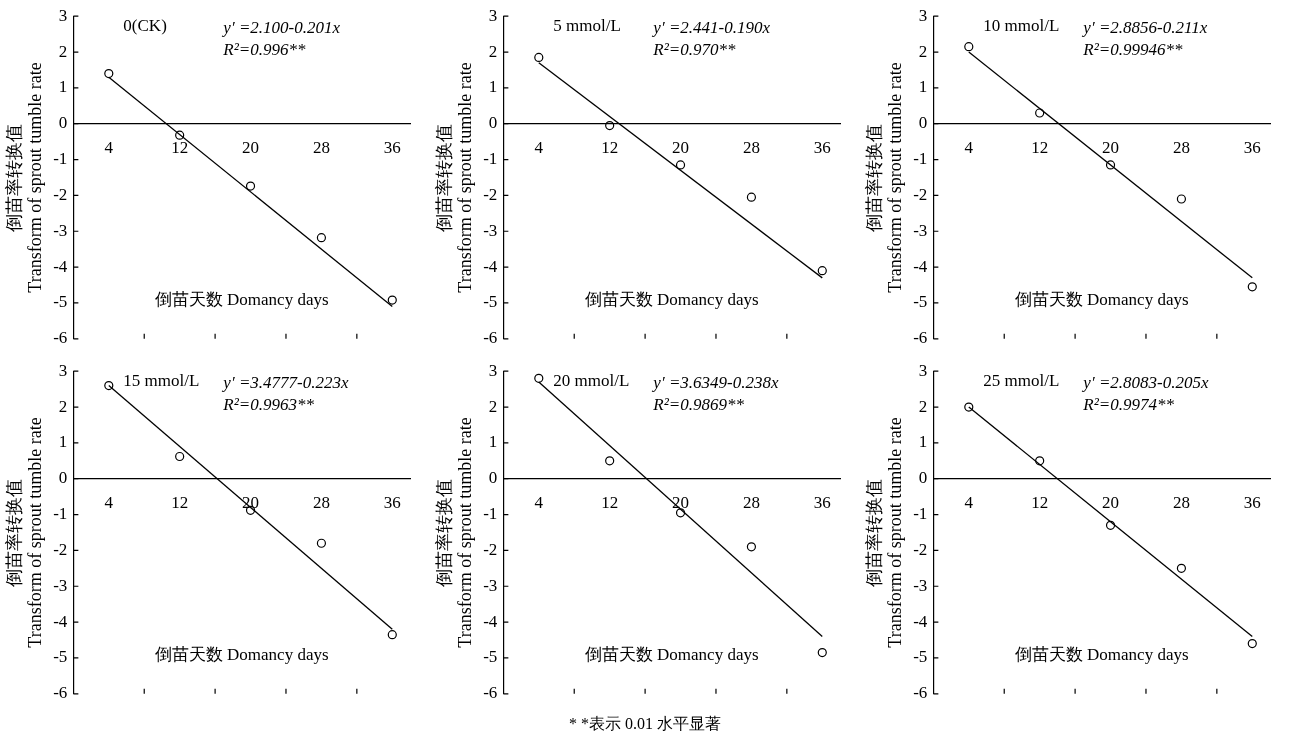 The width and height of the screenshot is (1290, 742). I want to click on annotation: R²=0.970**, so click(694, 50).